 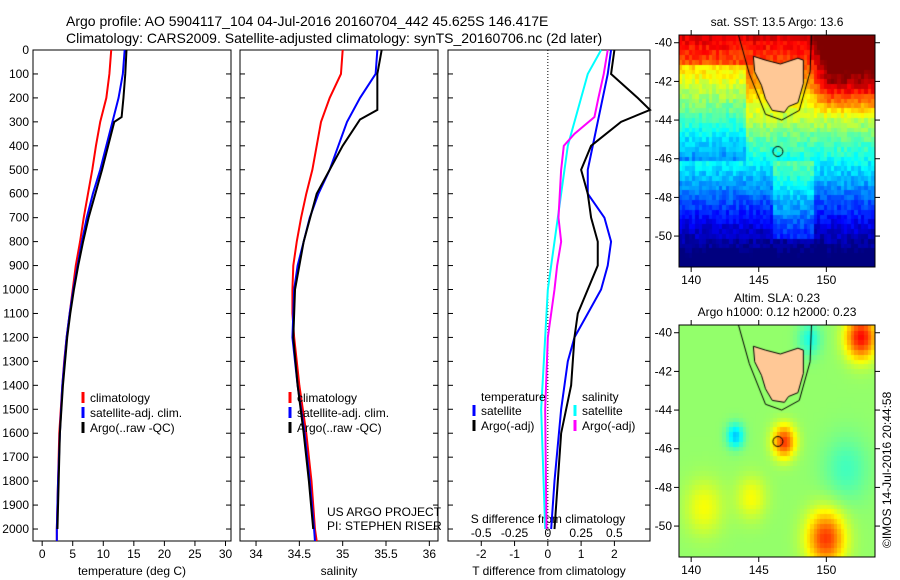 I want to click on x-tick-label: 15, so click(x=134, y=554).